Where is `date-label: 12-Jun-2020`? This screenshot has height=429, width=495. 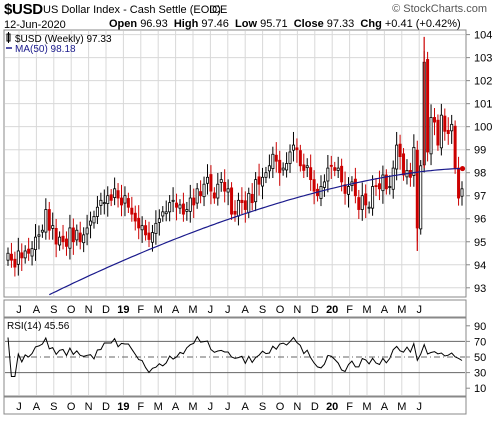
date-label: 12-Jun-2020 is located at coordinates (35, 25).